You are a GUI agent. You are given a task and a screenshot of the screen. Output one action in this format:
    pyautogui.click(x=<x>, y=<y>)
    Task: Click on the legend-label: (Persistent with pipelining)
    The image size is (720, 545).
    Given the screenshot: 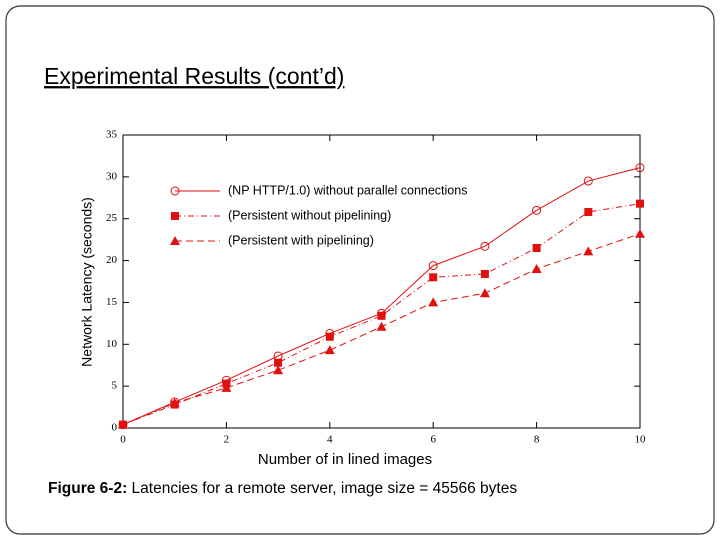 What is the action you would take?
    pyautogui.click(x=301, y=240)
    